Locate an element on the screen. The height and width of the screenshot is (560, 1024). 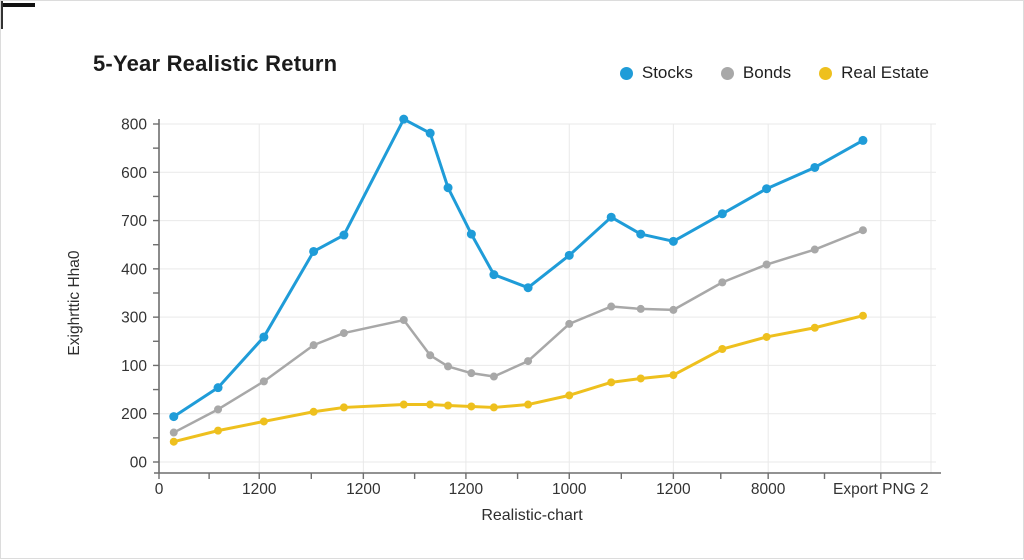
legend-label: Real Estate is located at coordinates (885, 72).